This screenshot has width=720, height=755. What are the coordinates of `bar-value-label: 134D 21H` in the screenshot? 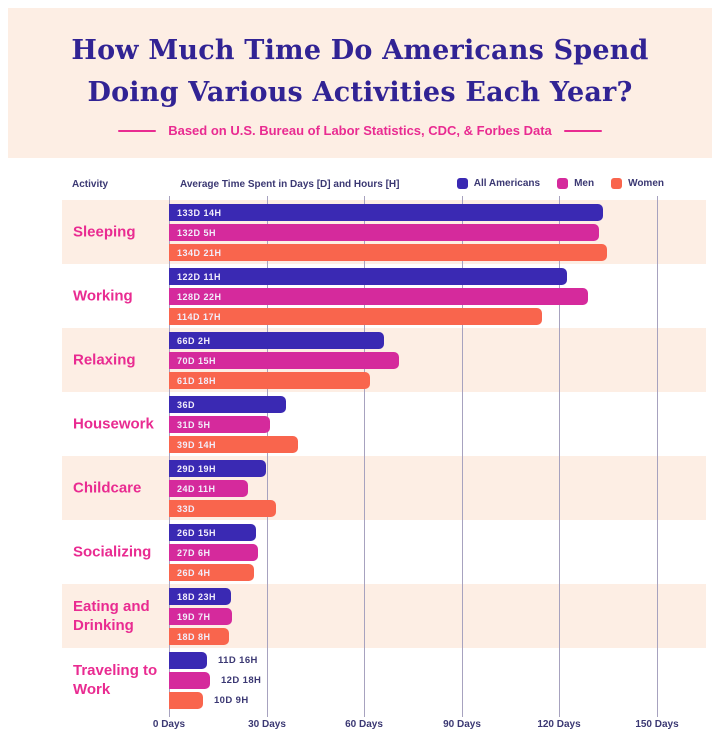 It's located at (199, 252).